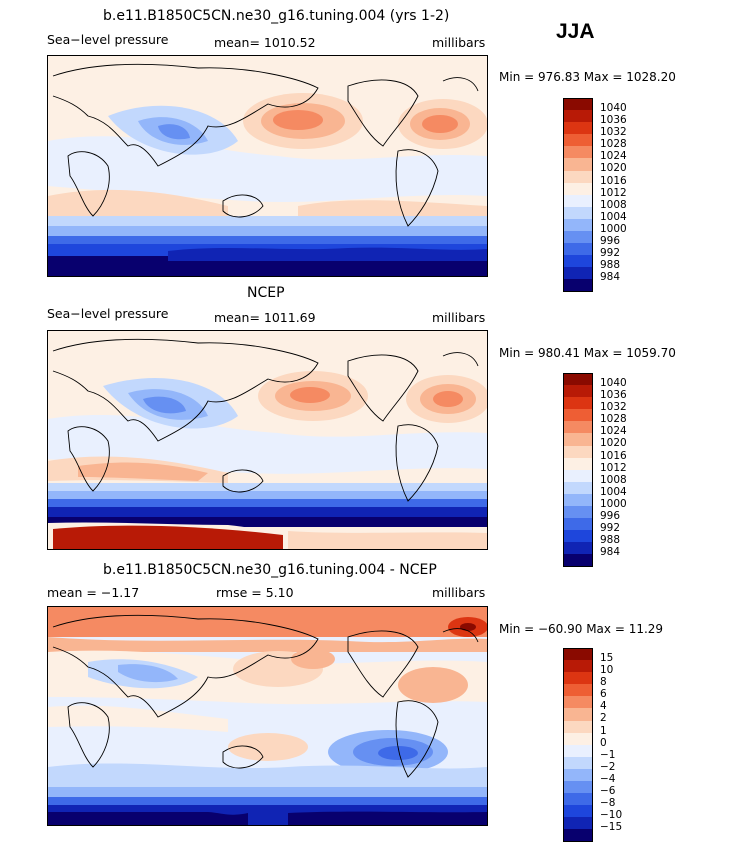 Image resolution: width=733 pixels, height=842 pixels. Describe the element at coordinates (575, 31) in the screenshot. I see `season-label: JJA` at that location.